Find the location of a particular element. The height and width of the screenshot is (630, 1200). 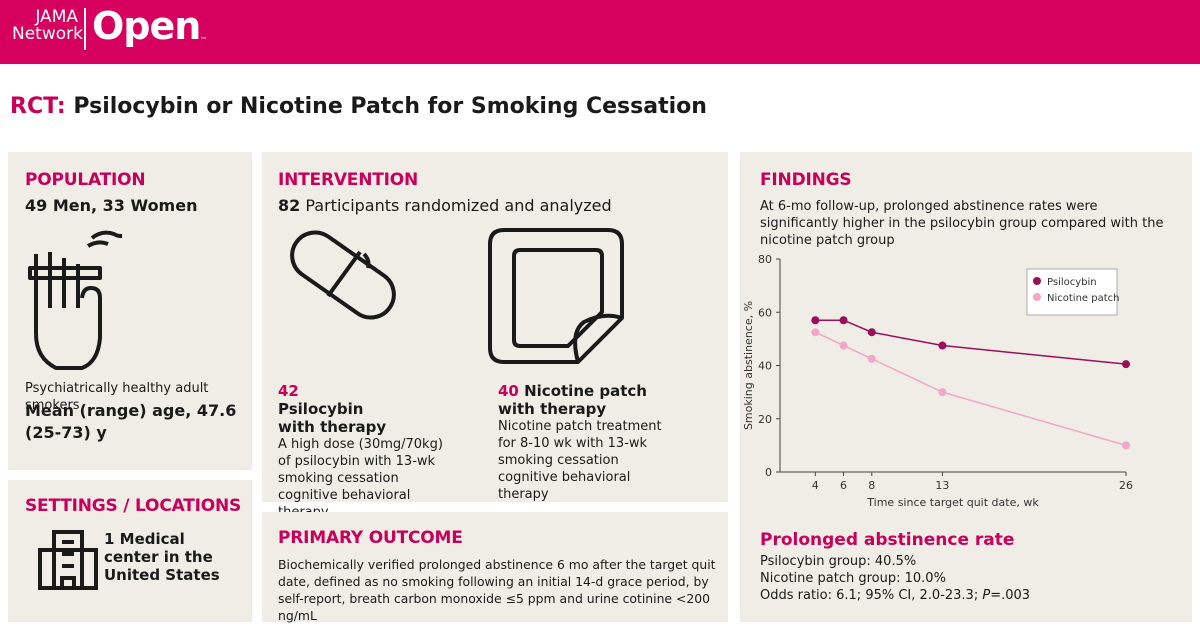

result-heading: Prolonged abstinence rate is located at coordinates (887, 540).